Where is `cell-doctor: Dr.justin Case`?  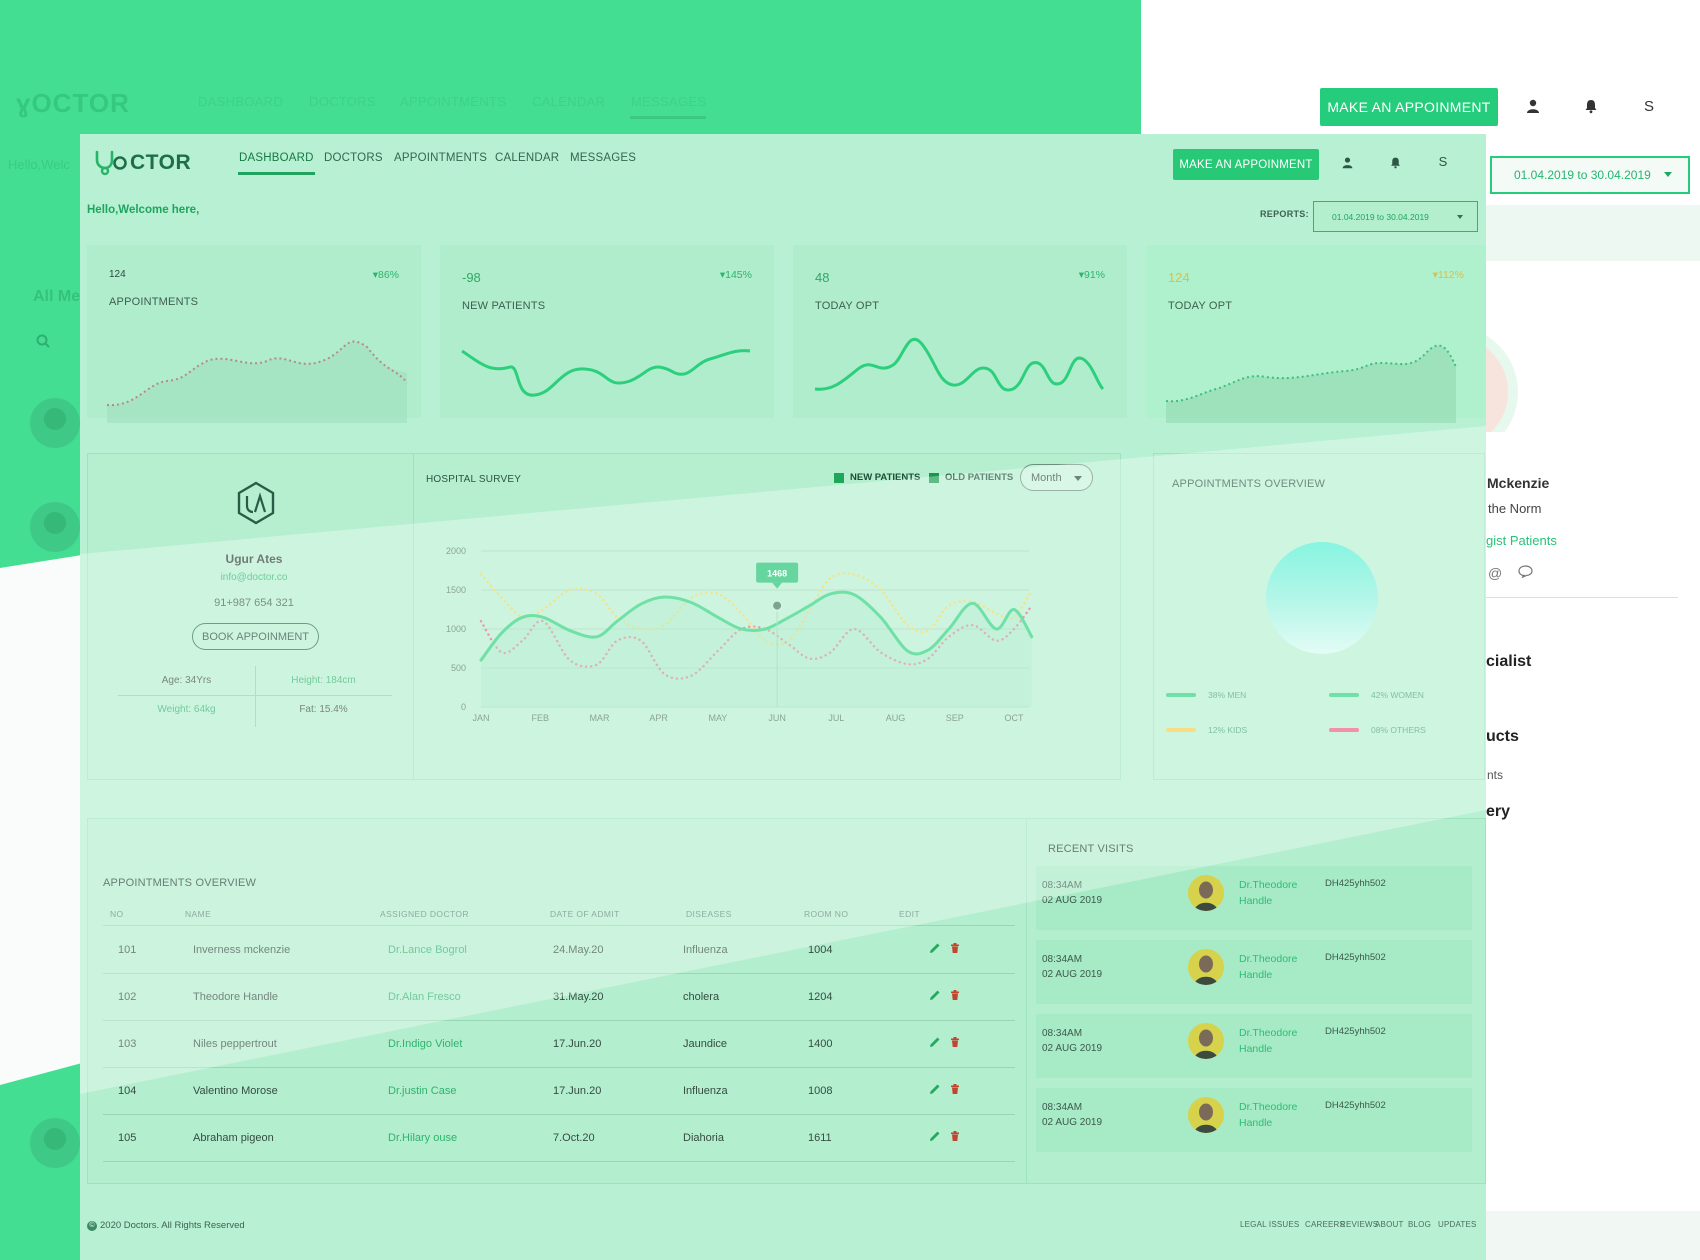 cell-doctor: Dr.justin Case is located at coordinates (422, 1091).